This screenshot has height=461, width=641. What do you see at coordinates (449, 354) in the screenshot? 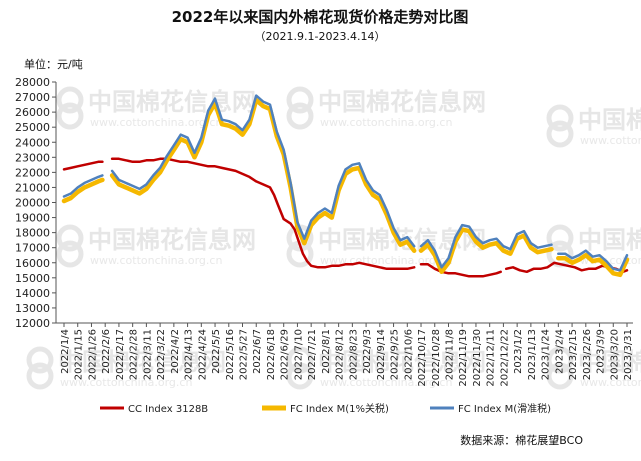
I see `x-tick-label: 2022/11/8` at bounding box center [449, 354].